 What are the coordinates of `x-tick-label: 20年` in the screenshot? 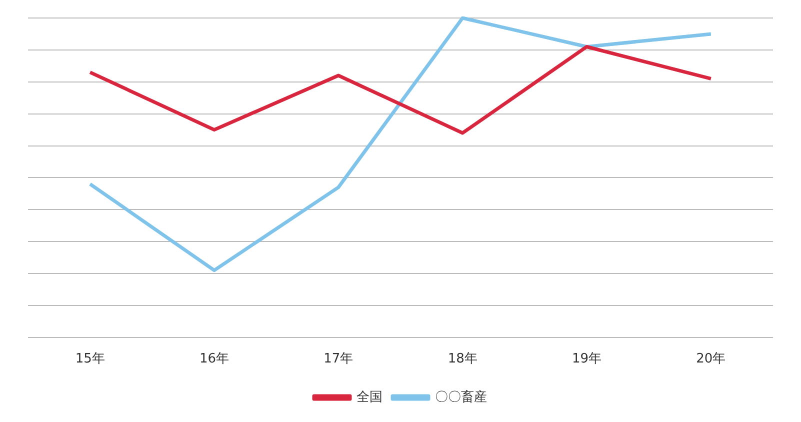 It's located at (711, 359).